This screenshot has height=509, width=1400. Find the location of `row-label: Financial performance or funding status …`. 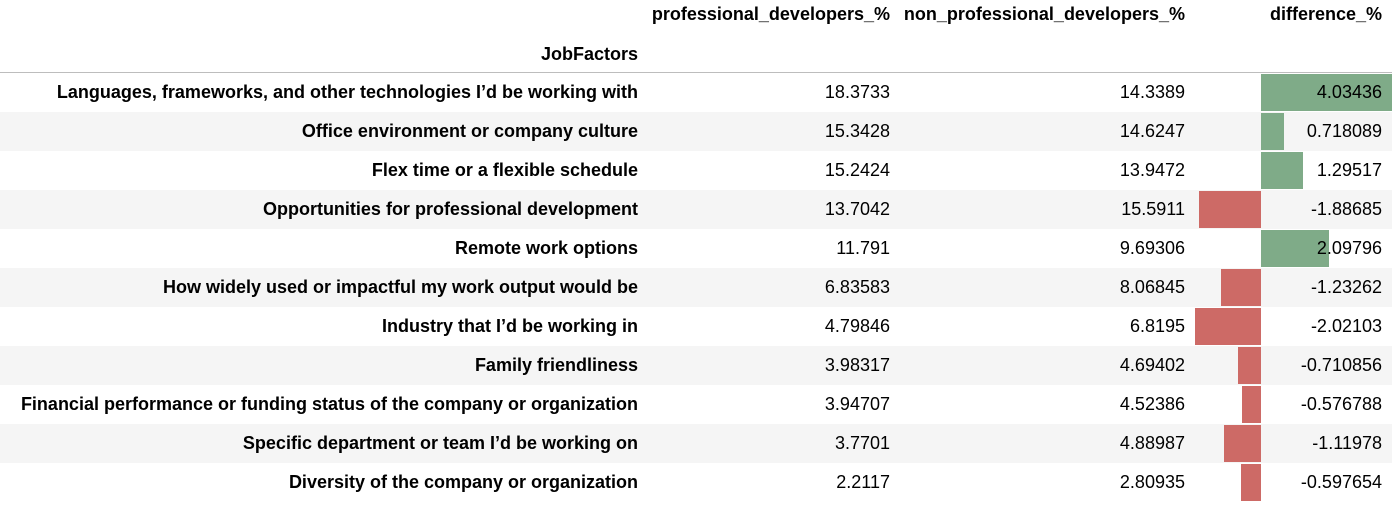

row-label: Financial performance or funding status … is located at coordinates (329, 403).